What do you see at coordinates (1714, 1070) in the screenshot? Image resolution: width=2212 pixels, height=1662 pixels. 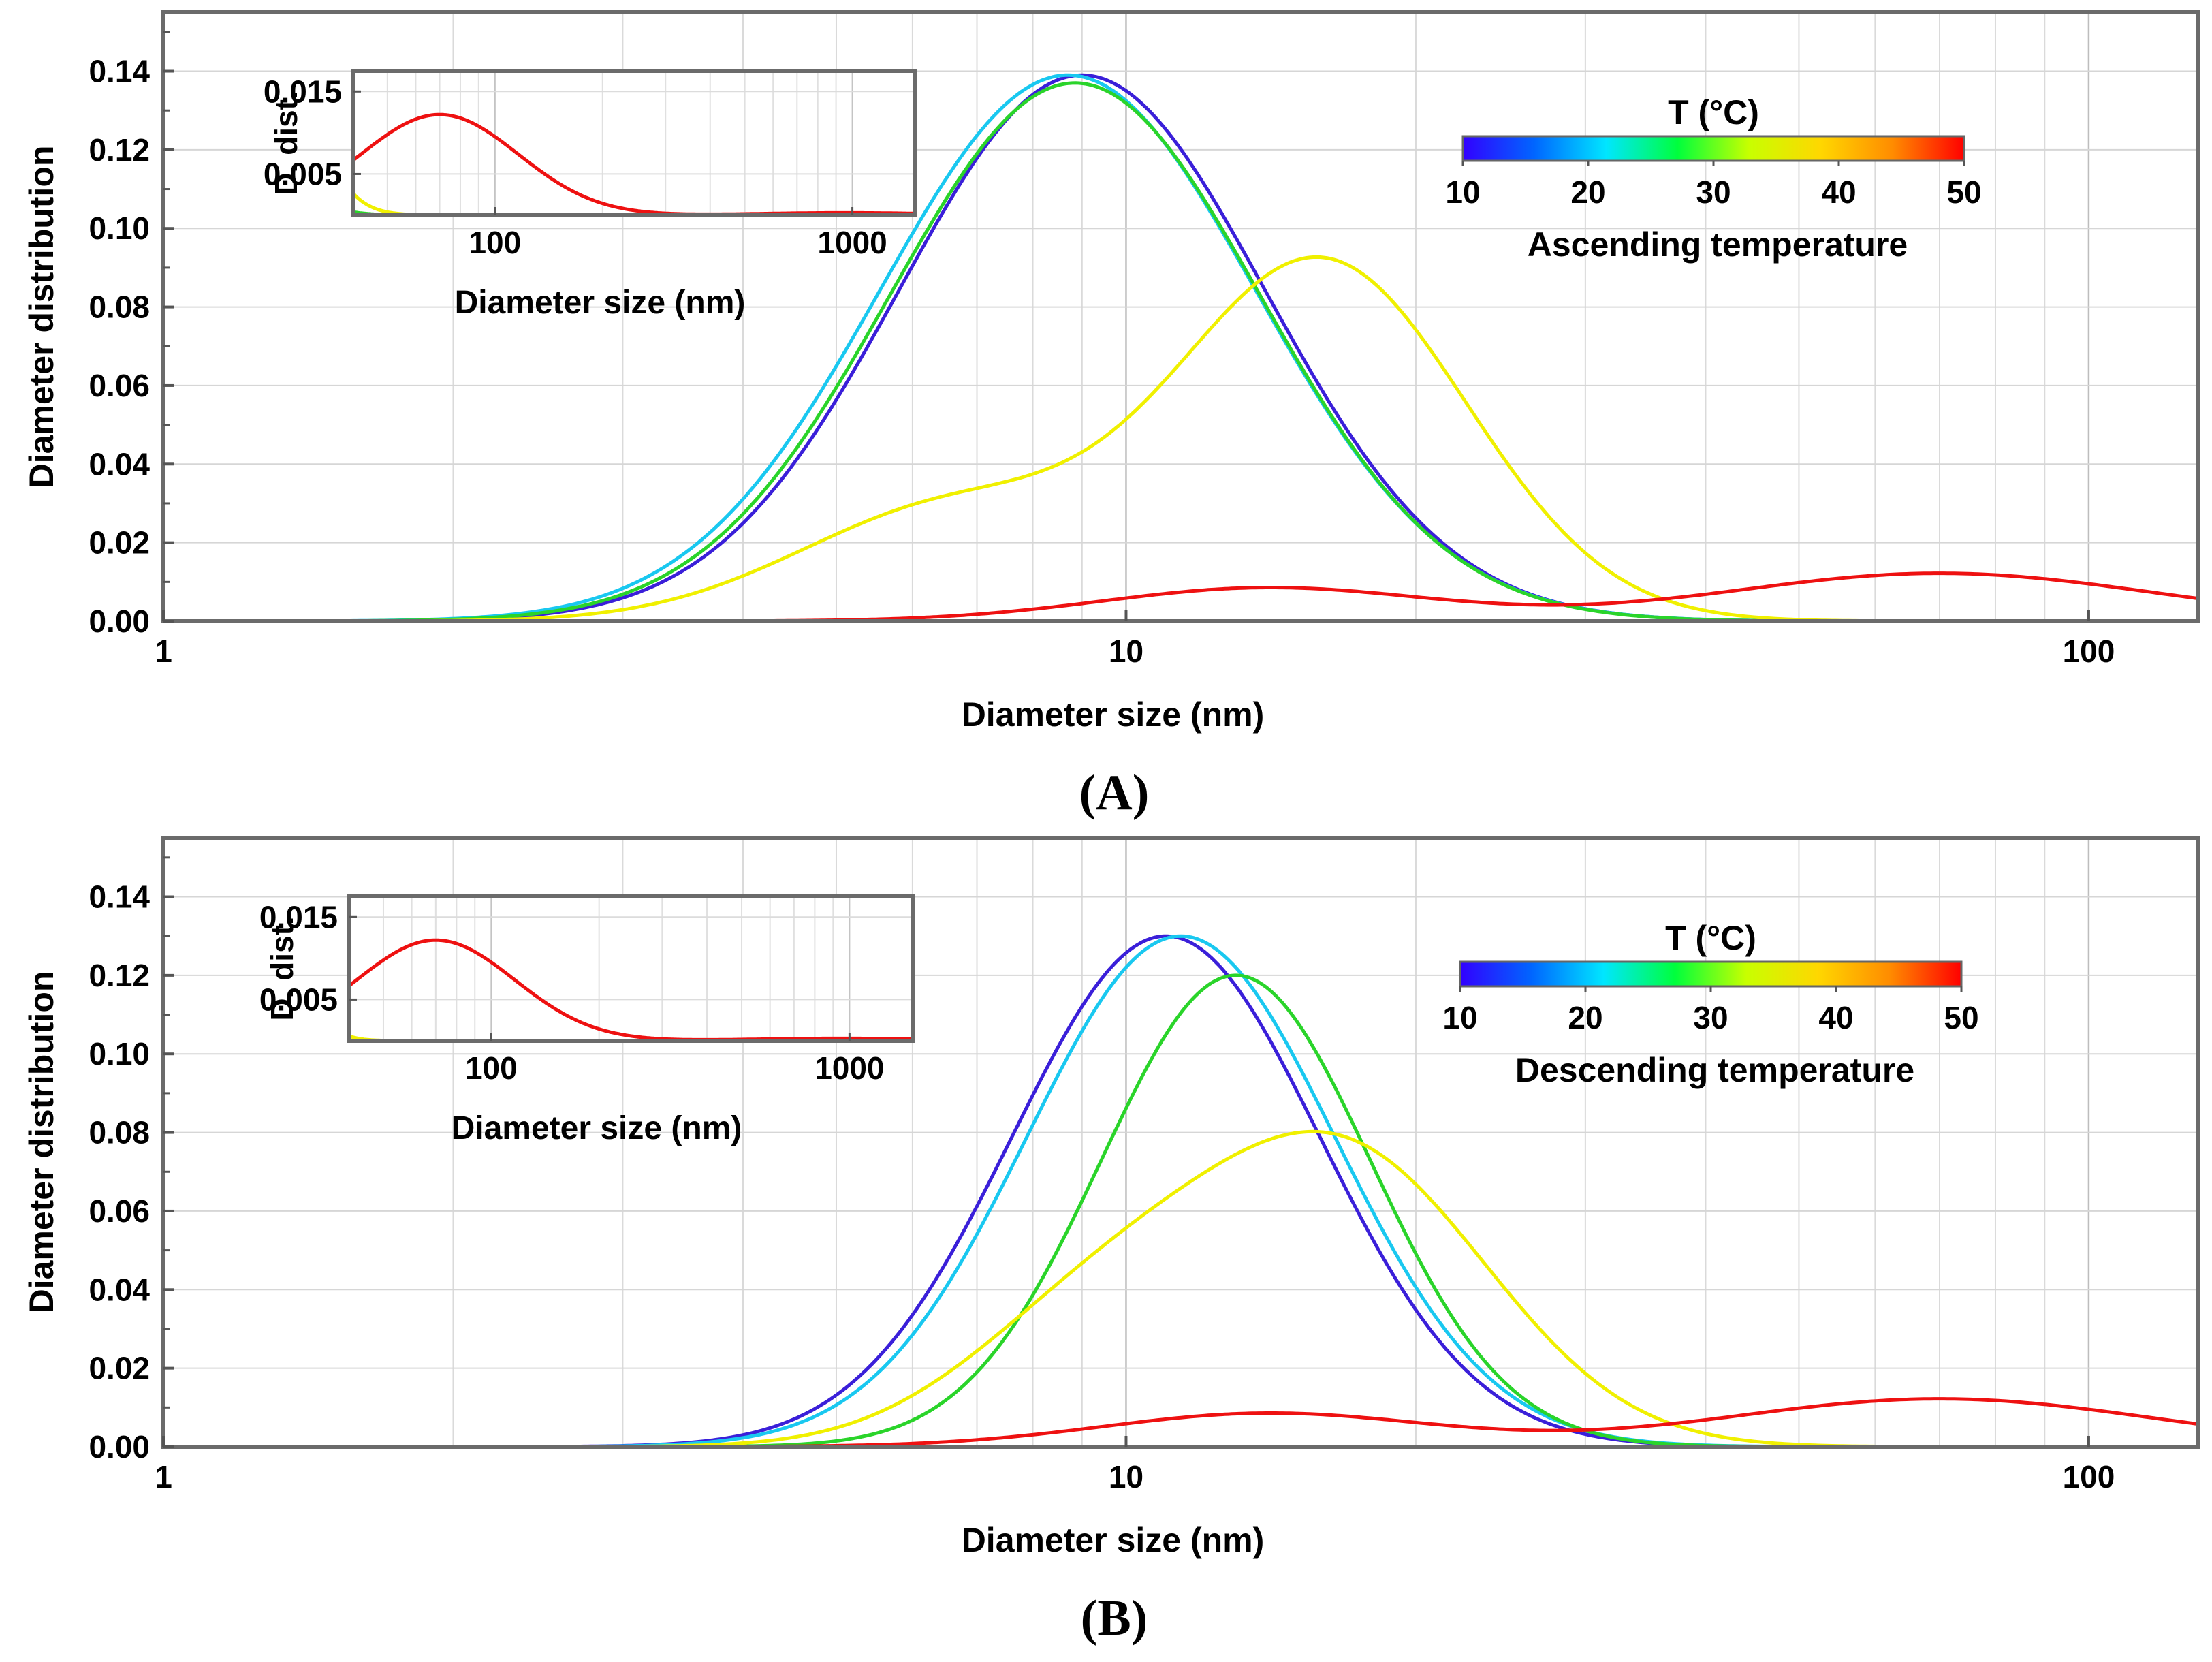 I see `legend-caption: Descending temperature` at bounding box center [1714, 1070].